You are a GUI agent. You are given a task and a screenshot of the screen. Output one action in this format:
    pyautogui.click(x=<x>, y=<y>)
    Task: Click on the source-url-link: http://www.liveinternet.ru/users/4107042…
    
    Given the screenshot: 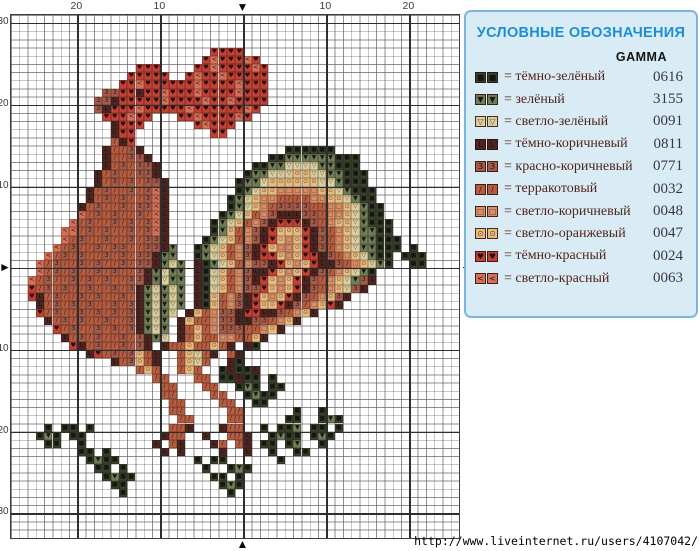 What is the action you would take?
    pyautogui.click(x=556, y=541)
    